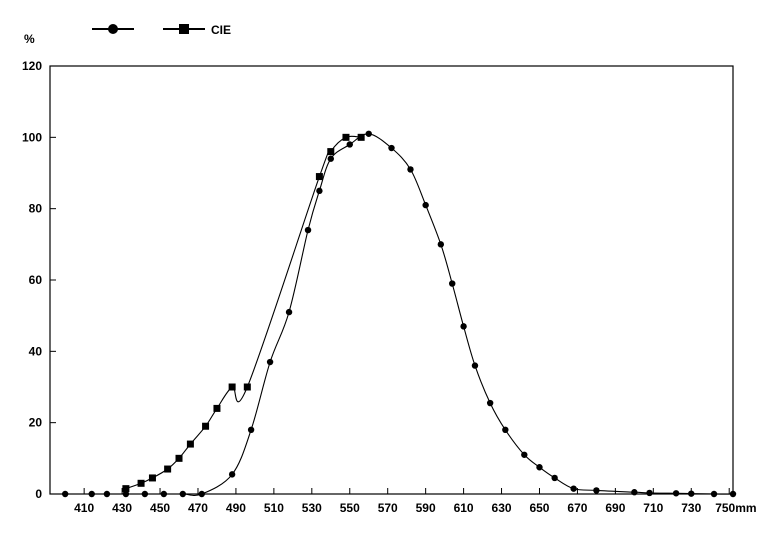  Describe the element at coordinates (350, 508) in the screenshot. I see `x-tick-label: 550` at that location.